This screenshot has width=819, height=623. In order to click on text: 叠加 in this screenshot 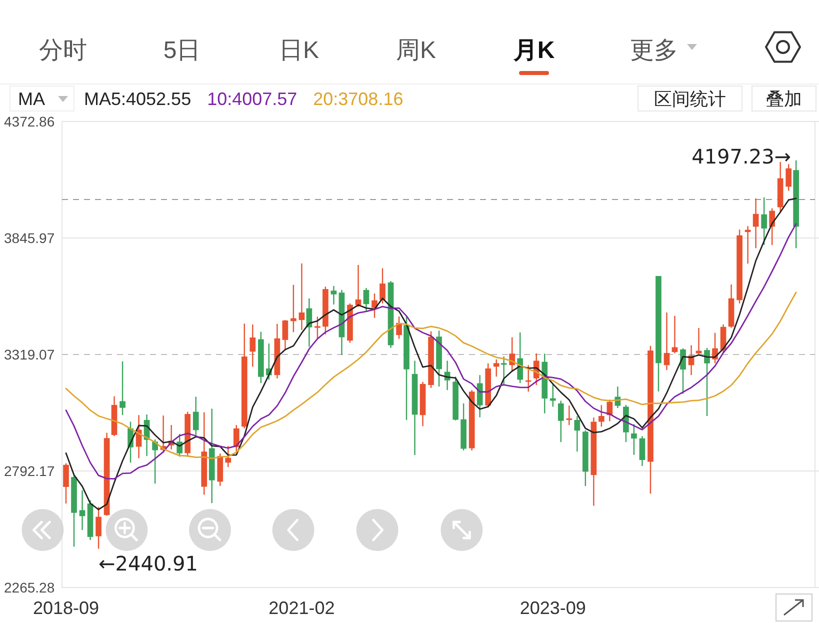, I will do `click(784, 99)`.